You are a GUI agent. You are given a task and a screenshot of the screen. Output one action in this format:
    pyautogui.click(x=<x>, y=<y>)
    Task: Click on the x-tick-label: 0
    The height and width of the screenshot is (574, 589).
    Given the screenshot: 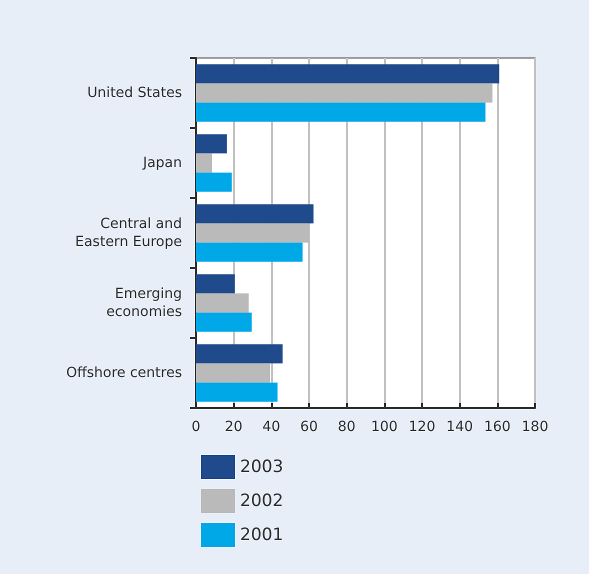 What is the action you would take?
    pyautogui.click(x=196, y=427)
    